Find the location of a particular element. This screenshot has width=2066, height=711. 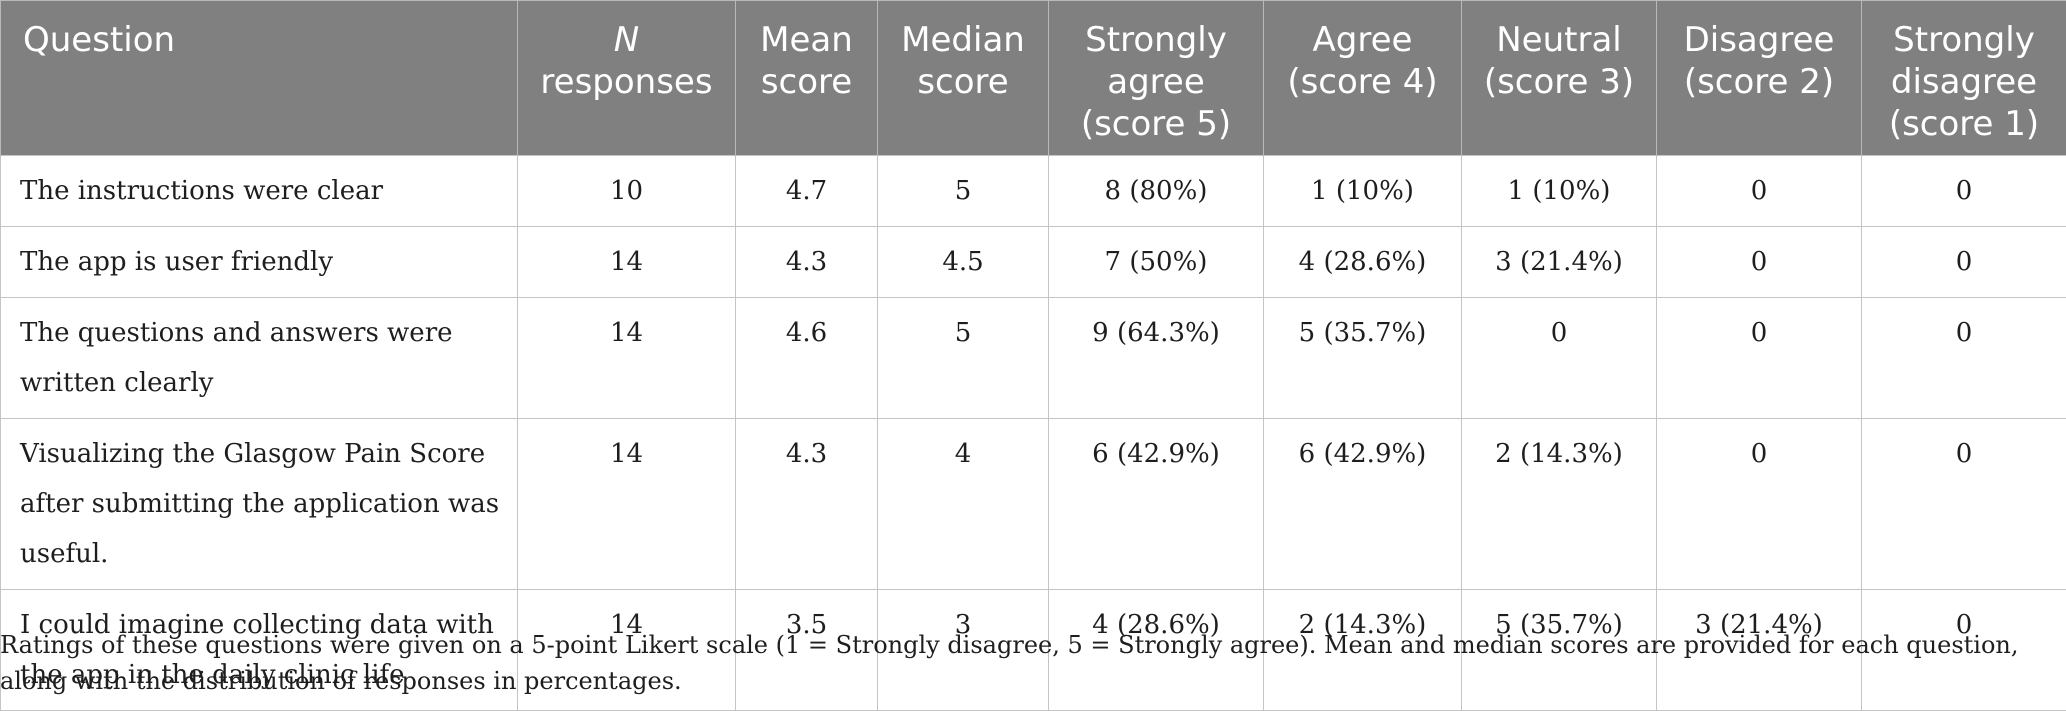

cell-question: The app is user friendly is located at coordinates (259, 262).